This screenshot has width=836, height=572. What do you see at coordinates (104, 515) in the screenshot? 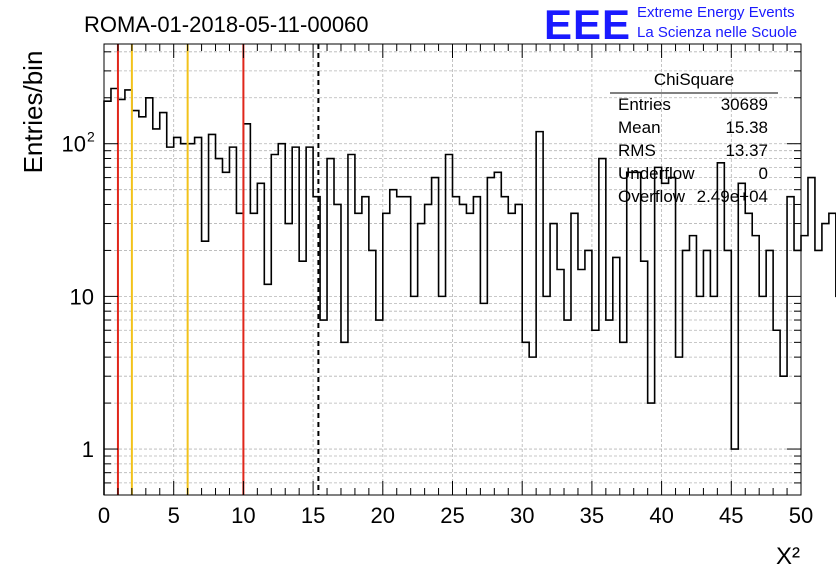
I see `x-tick-label: 0` at bounding box center [104, 515].